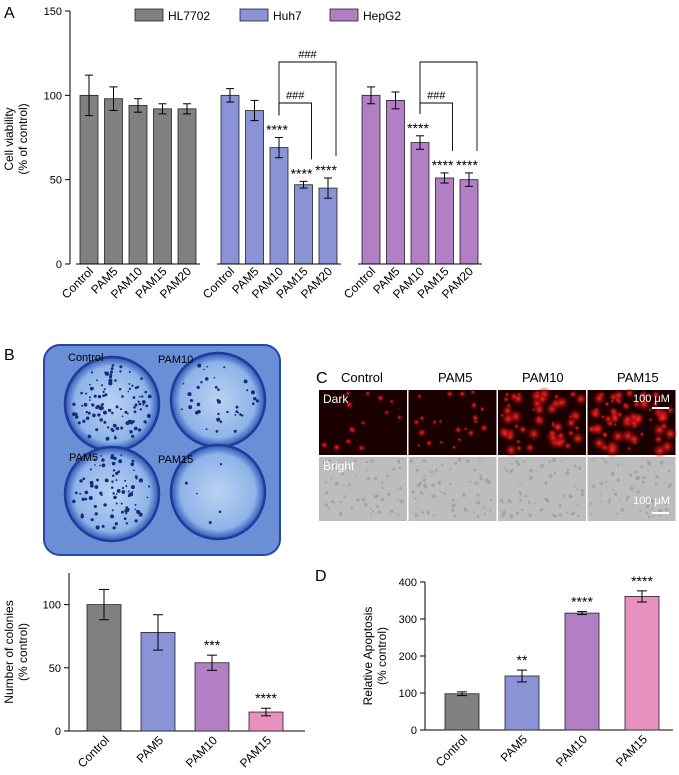  What do you see at coordinates (162, 450) in the screenshot?
I see `plate-outline` at bounding box center [162, 450].